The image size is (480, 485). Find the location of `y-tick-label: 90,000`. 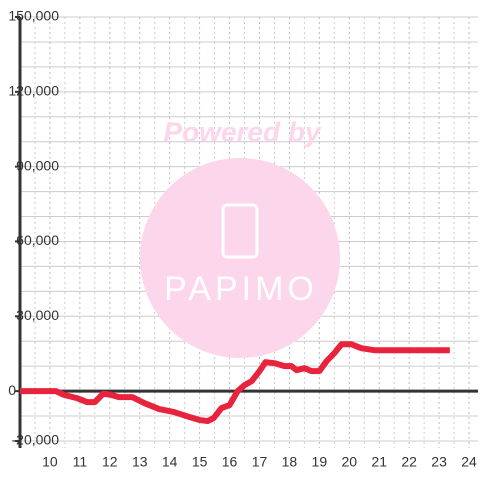

y-tick-label: 90,000 is located at coordinates (37, 165).